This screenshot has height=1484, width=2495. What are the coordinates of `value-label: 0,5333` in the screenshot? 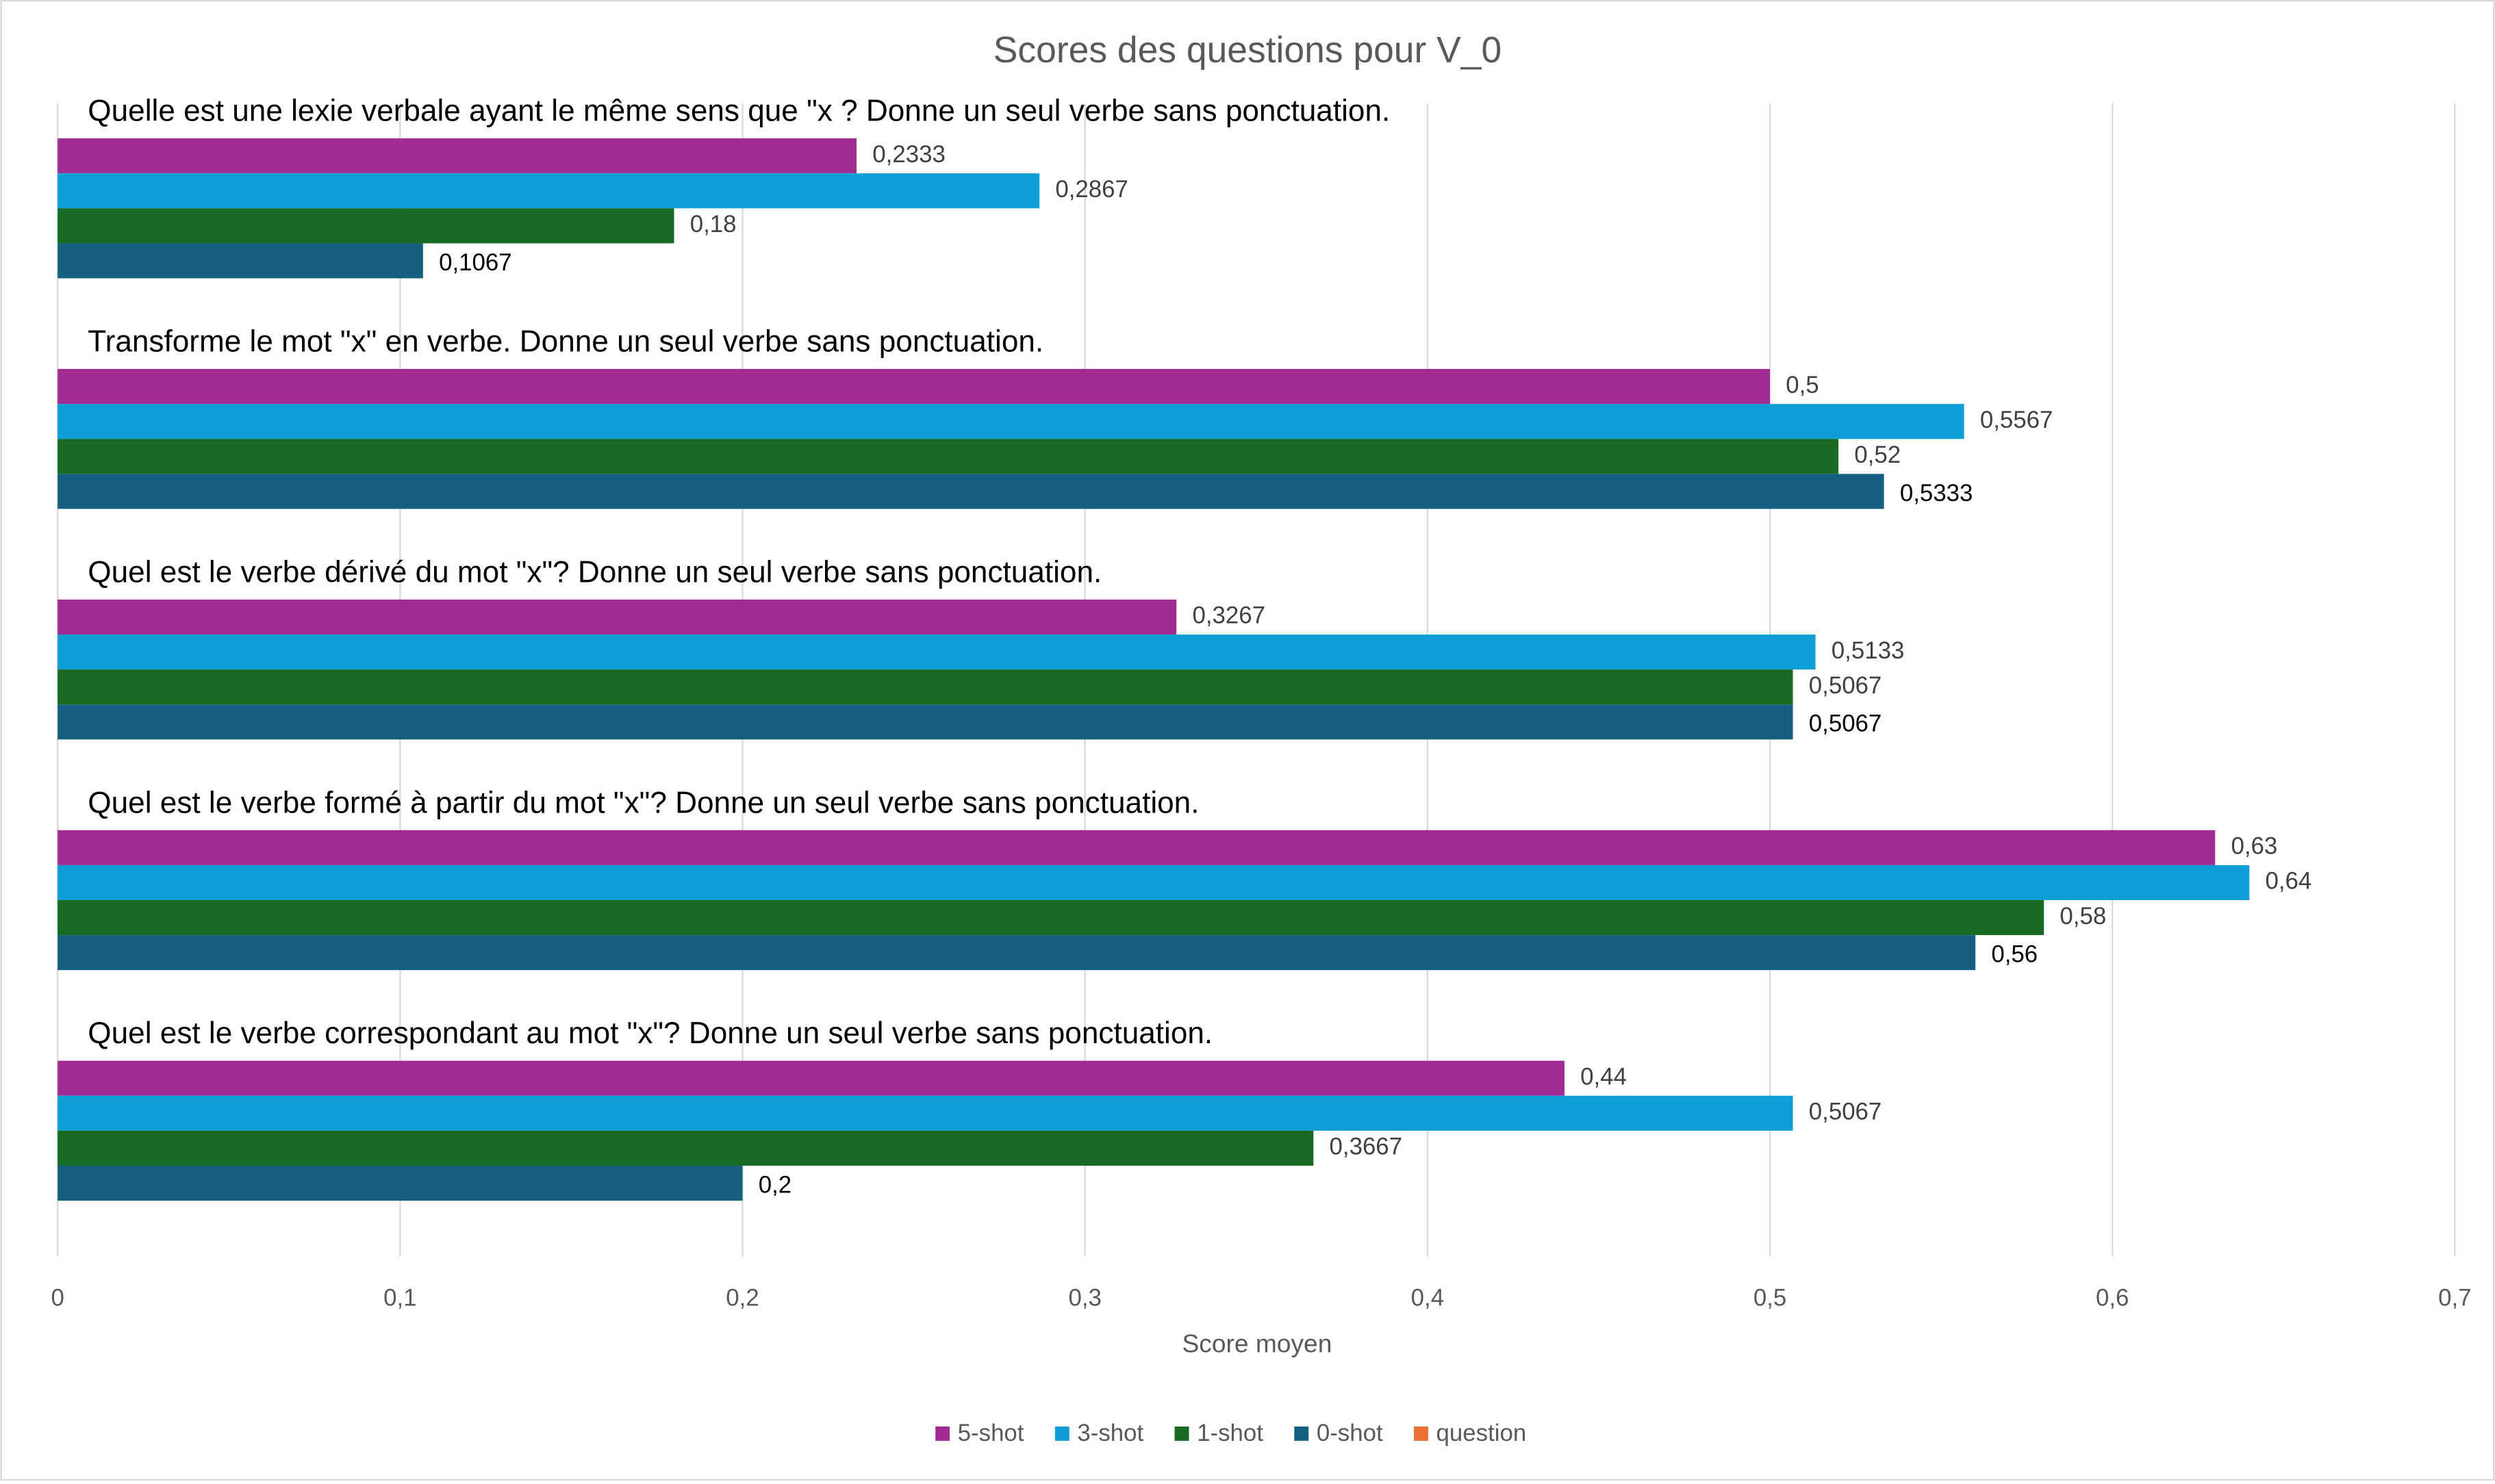 It's located at (1936, 494).